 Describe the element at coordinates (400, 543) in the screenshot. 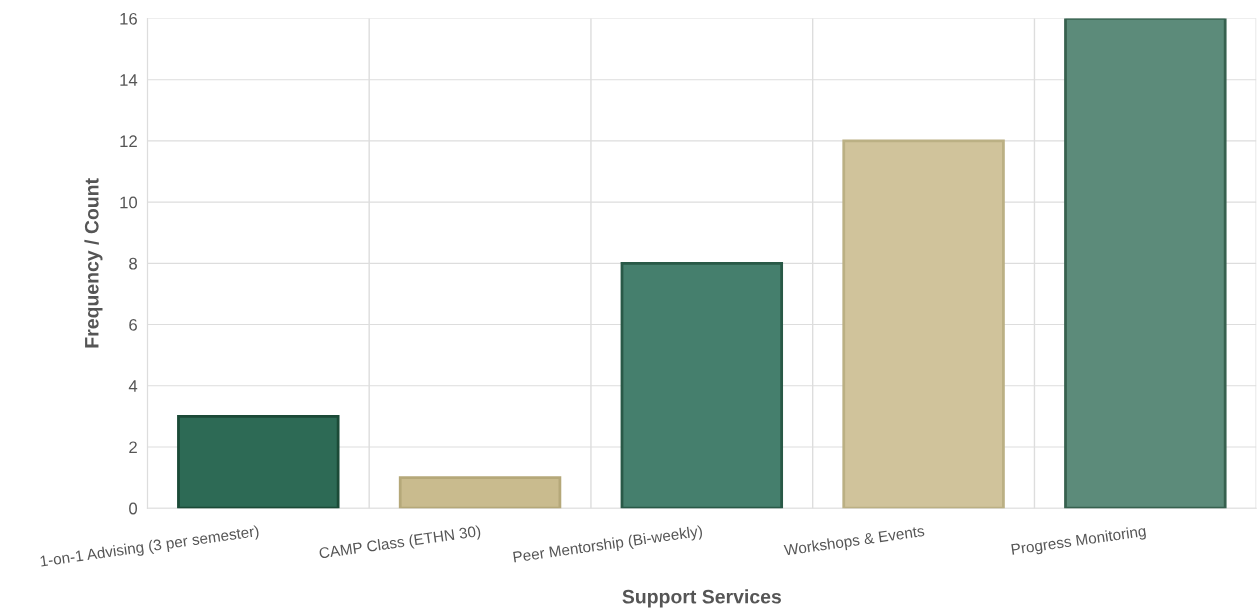

I see `x-tick-label: CAMP Class (ETHN 30)` at that location.